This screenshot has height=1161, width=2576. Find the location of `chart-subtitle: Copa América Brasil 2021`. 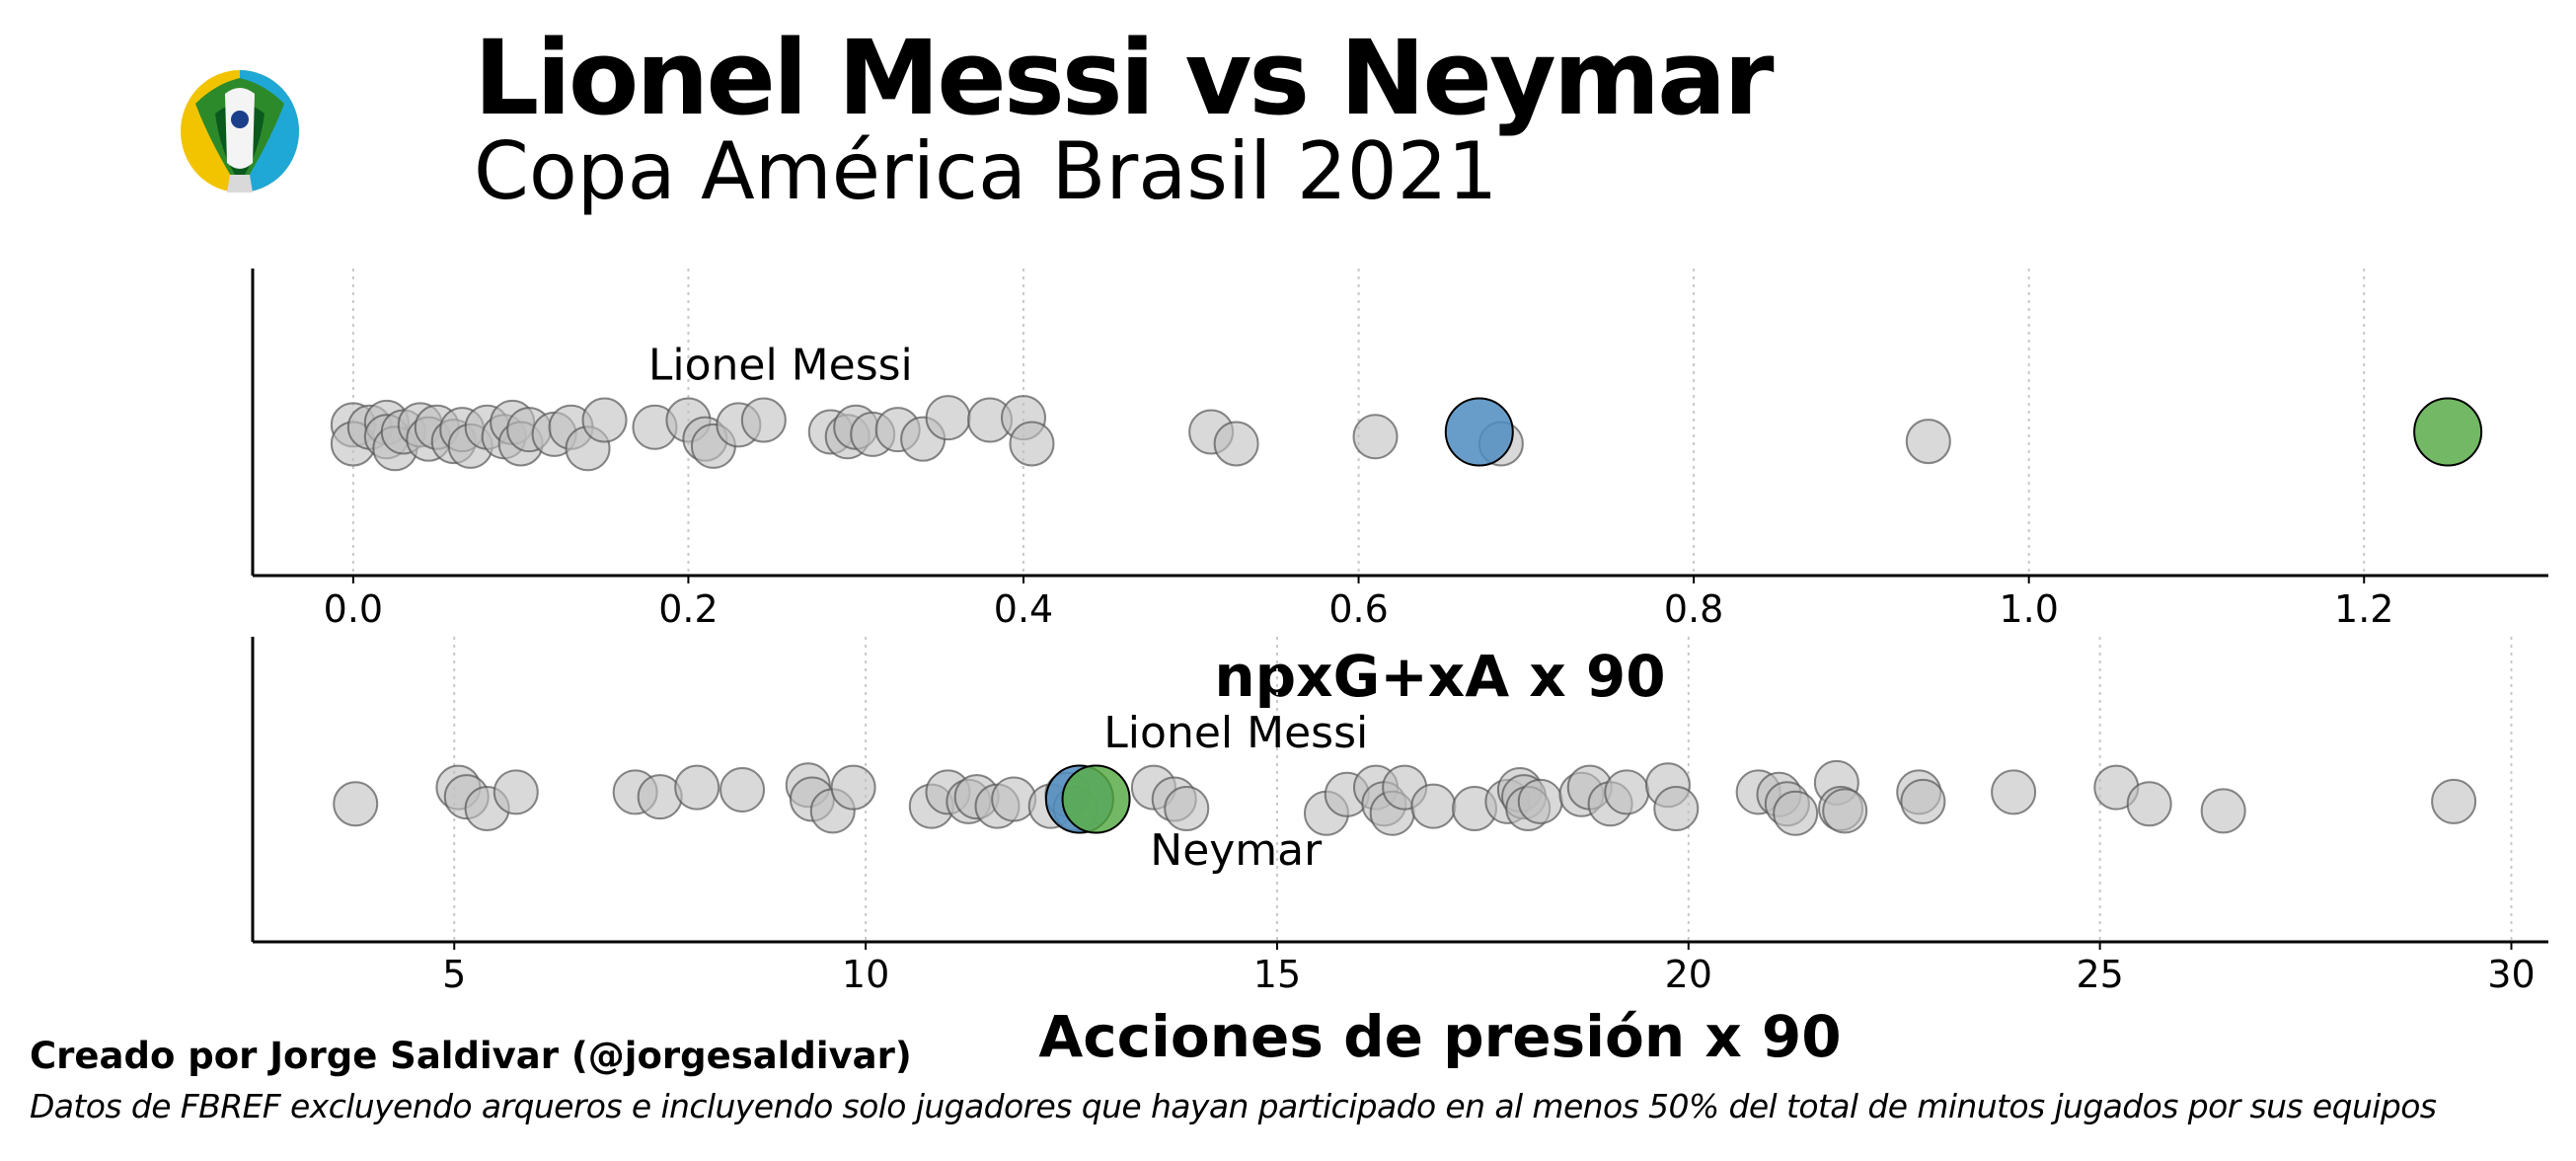

chart-subtitle: Copa América Brasil 2021 is located at coordinates (986, 171).